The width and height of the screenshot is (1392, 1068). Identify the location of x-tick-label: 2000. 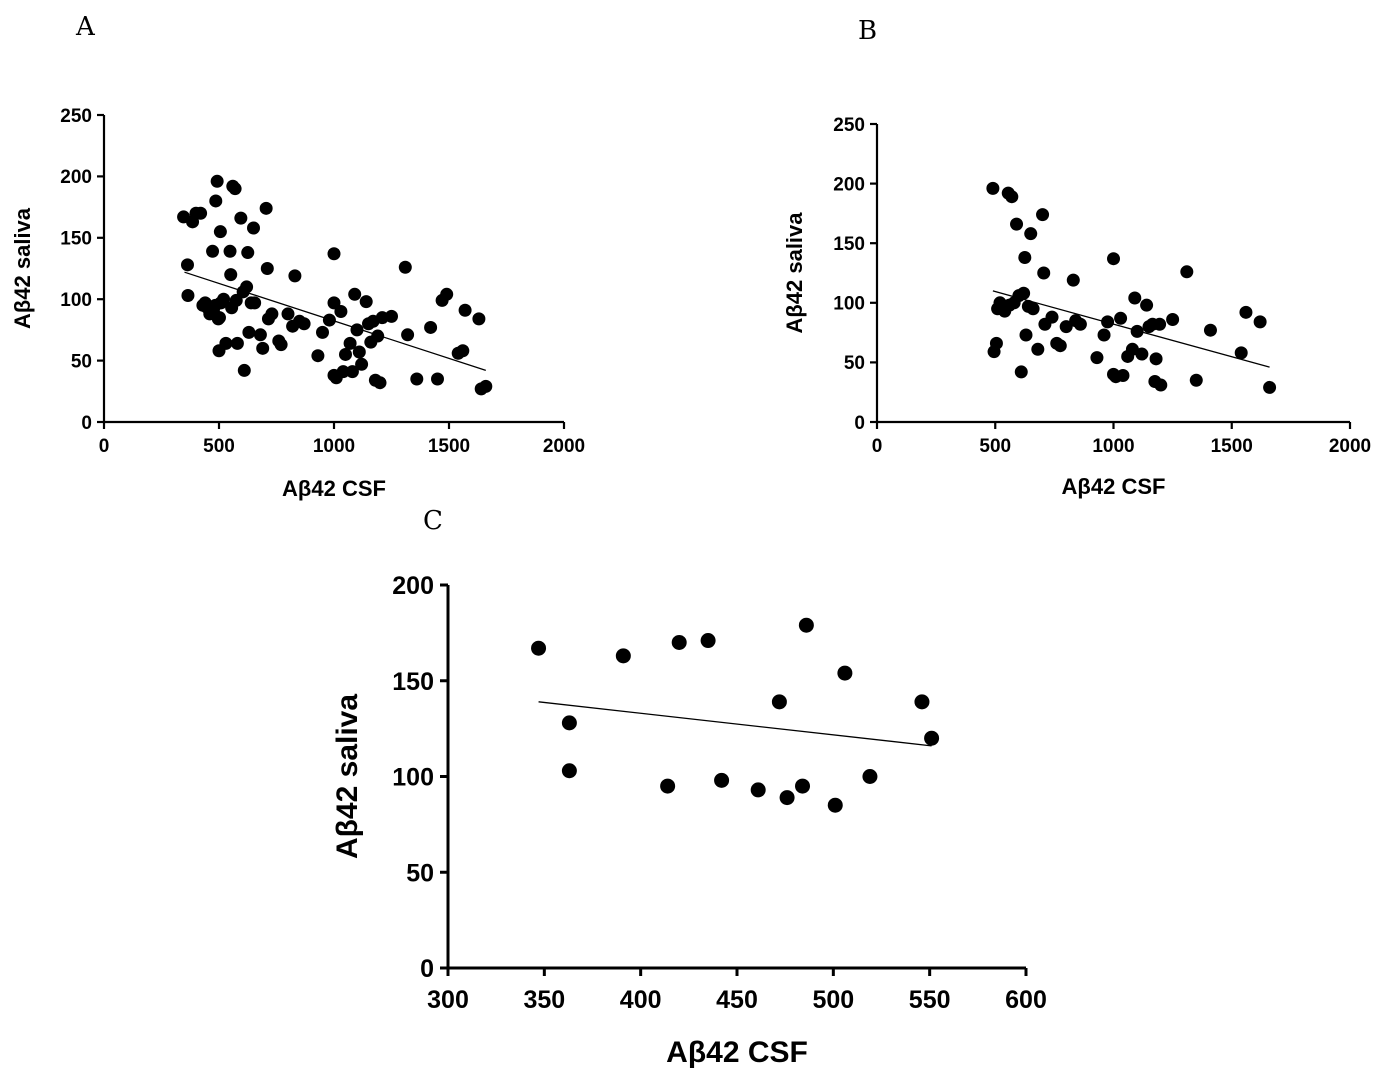
(564, 446).